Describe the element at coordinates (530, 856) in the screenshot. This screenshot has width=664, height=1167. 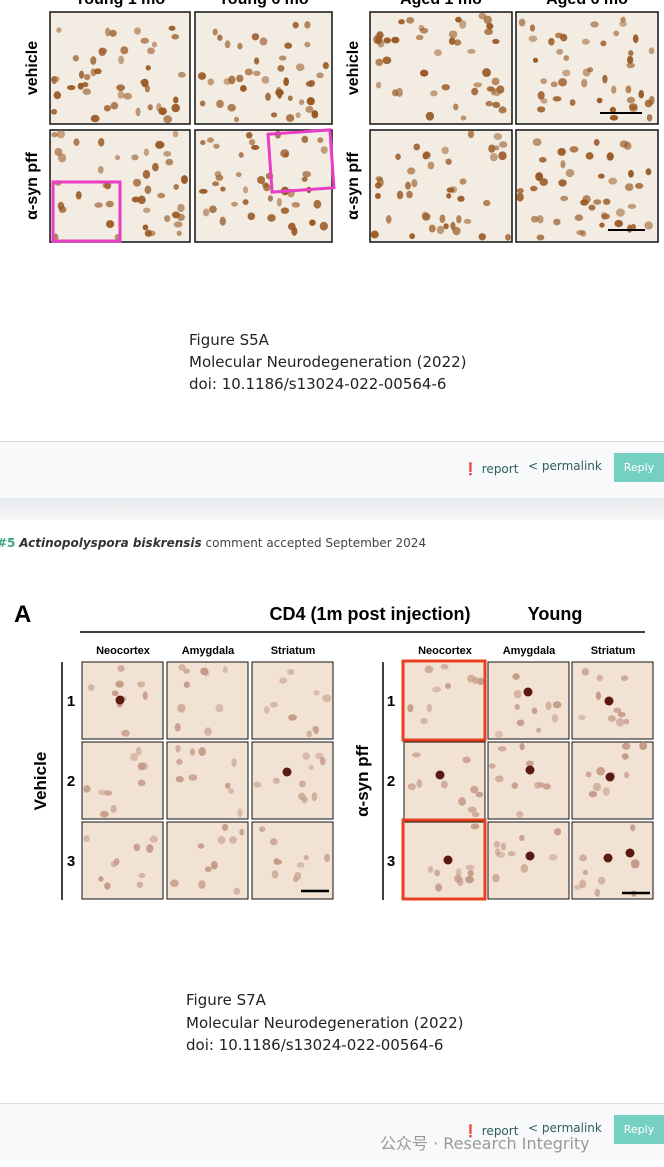
I see `stained-cell` at that location.